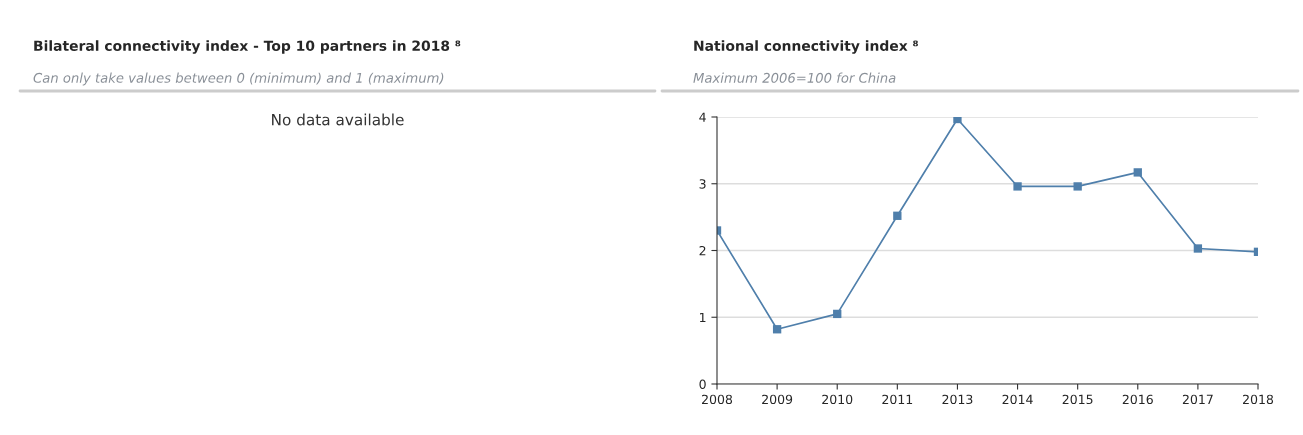 The width and height of the screenshot is (1303, 435). What do you see at coordinates (1017, 399) in the screenshot?
I see `x-tick-label: 2014` at bounding box center [1017, 399].